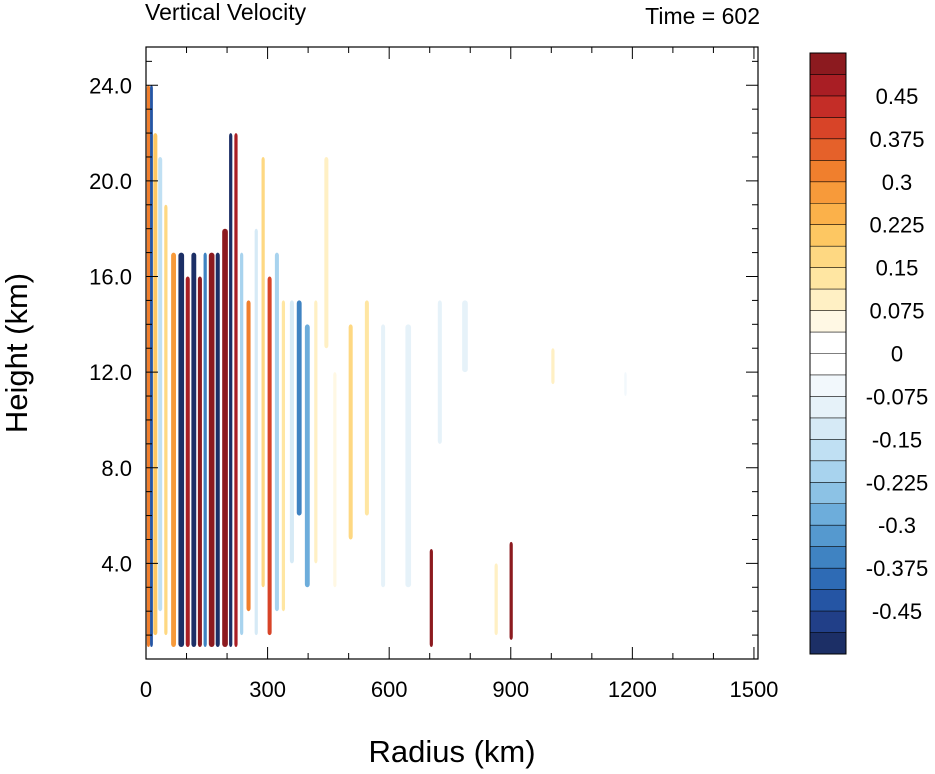 The height and width of the screenshot is (774, 935). I want to click on colorbar-label: -0.075, so click(897, 396).